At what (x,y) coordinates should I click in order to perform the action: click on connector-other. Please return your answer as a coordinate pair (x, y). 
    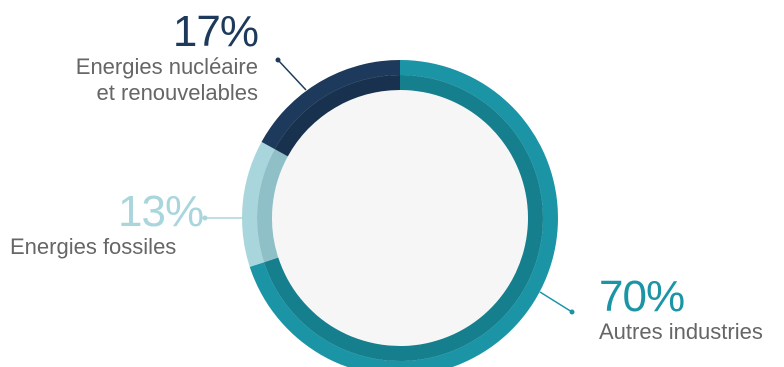
    Looking at the image, I should click on (556, 302).